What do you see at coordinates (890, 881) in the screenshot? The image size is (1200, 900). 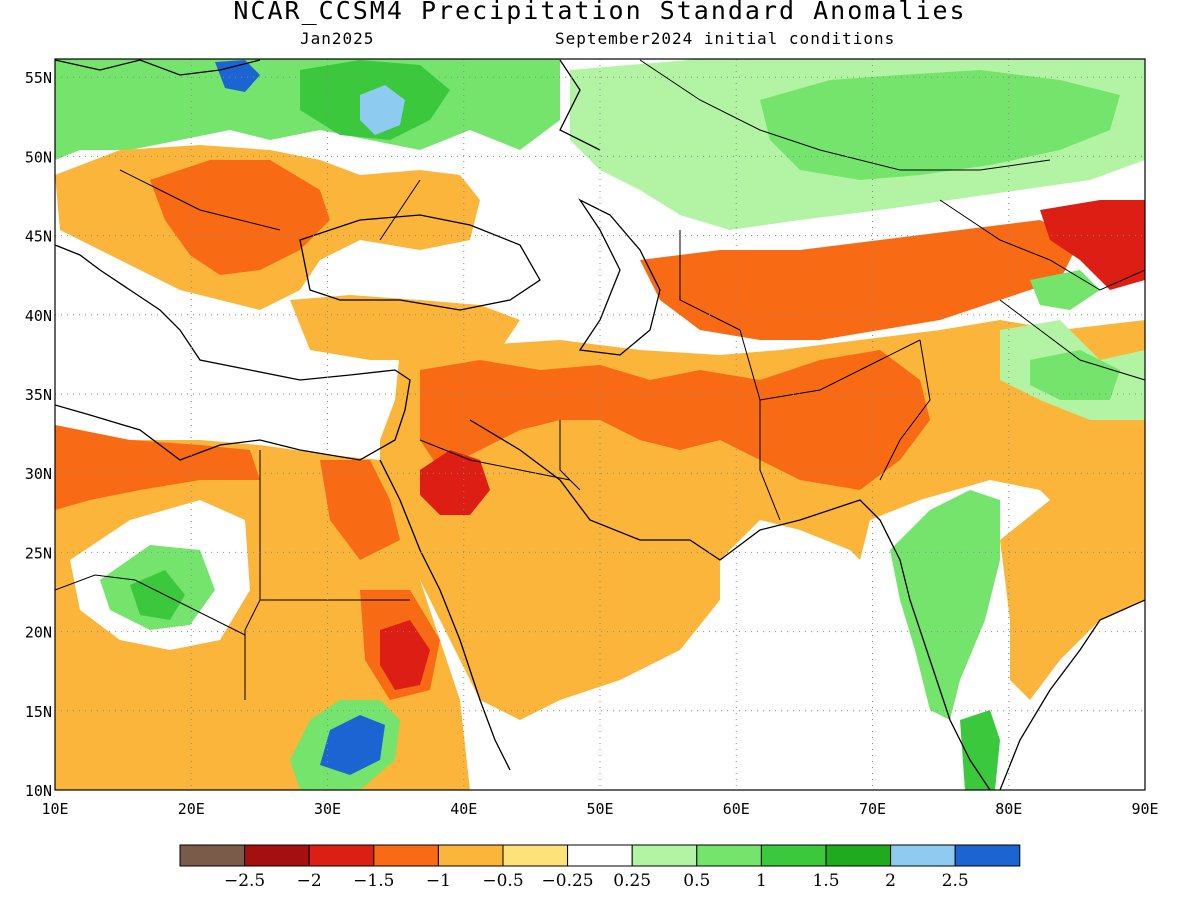 I see `colorbar-label: 2` at bounding box center [890, 881].